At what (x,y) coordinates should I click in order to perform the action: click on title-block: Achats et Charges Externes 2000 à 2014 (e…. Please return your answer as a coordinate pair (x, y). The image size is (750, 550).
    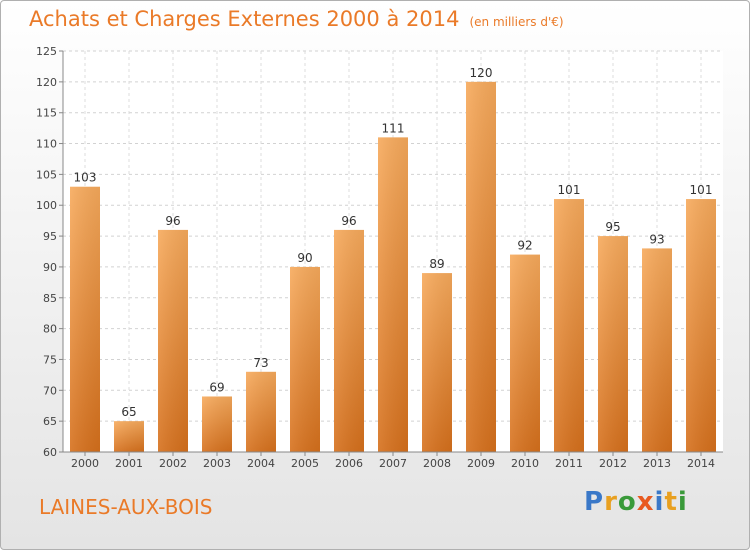
    Looking at the image, I should click on (296, 19).